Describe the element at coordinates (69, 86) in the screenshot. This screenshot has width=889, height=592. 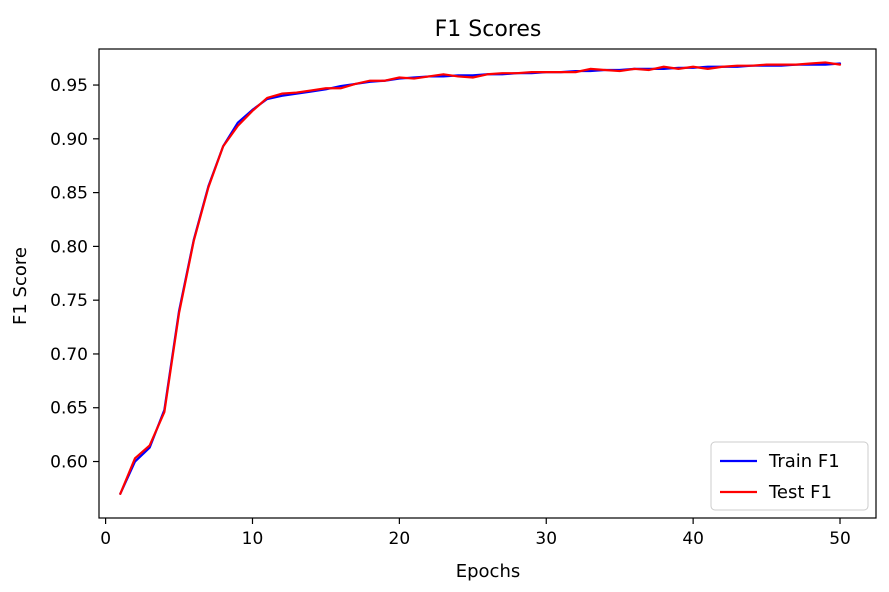
I see `y-tick-label: 0.95` at that location.